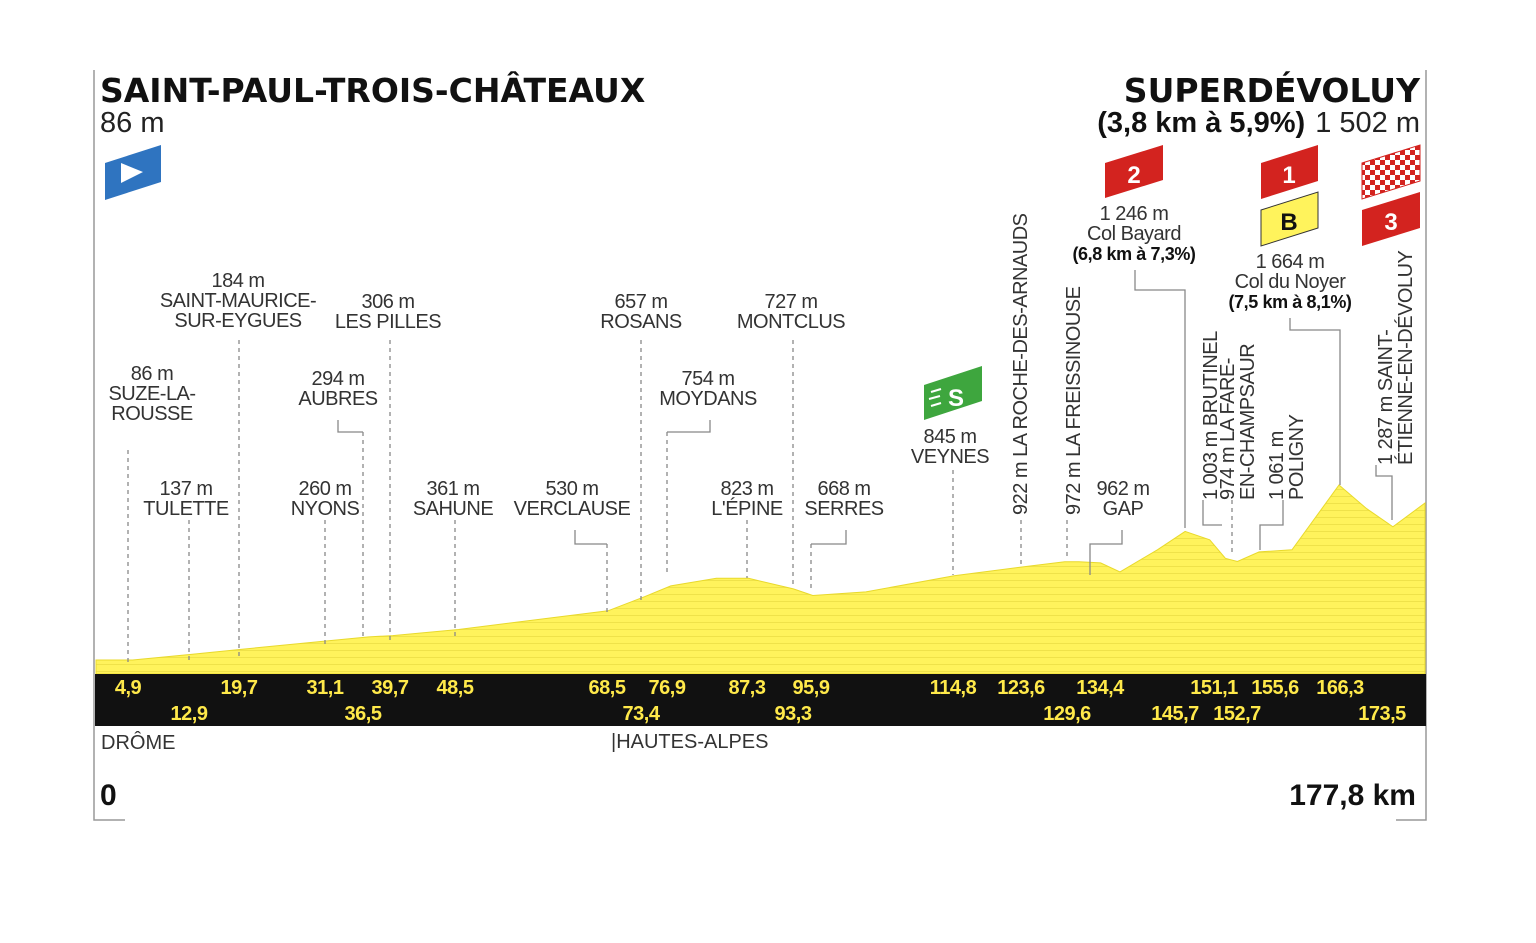 Image resolution: width=1536 pixels, height=943 pixels. What do you see at coordinates (325, 688) in the screenshot?
I see `km-label-nyons: 31,1` at bounding box center [325, 688].